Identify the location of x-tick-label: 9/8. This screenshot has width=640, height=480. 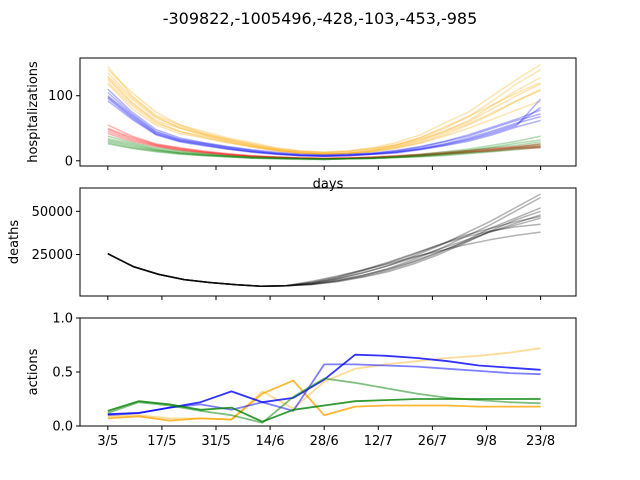
(486, 441).